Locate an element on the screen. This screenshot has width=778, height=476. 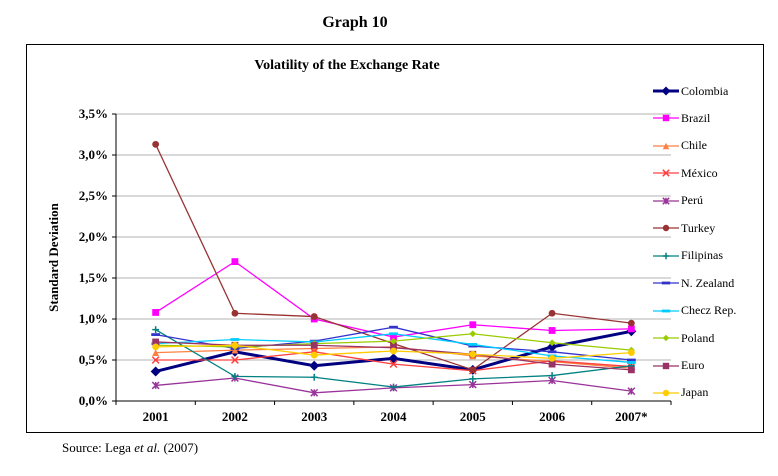
x-tick-label: 2006 is located at coordinates (552, 416).